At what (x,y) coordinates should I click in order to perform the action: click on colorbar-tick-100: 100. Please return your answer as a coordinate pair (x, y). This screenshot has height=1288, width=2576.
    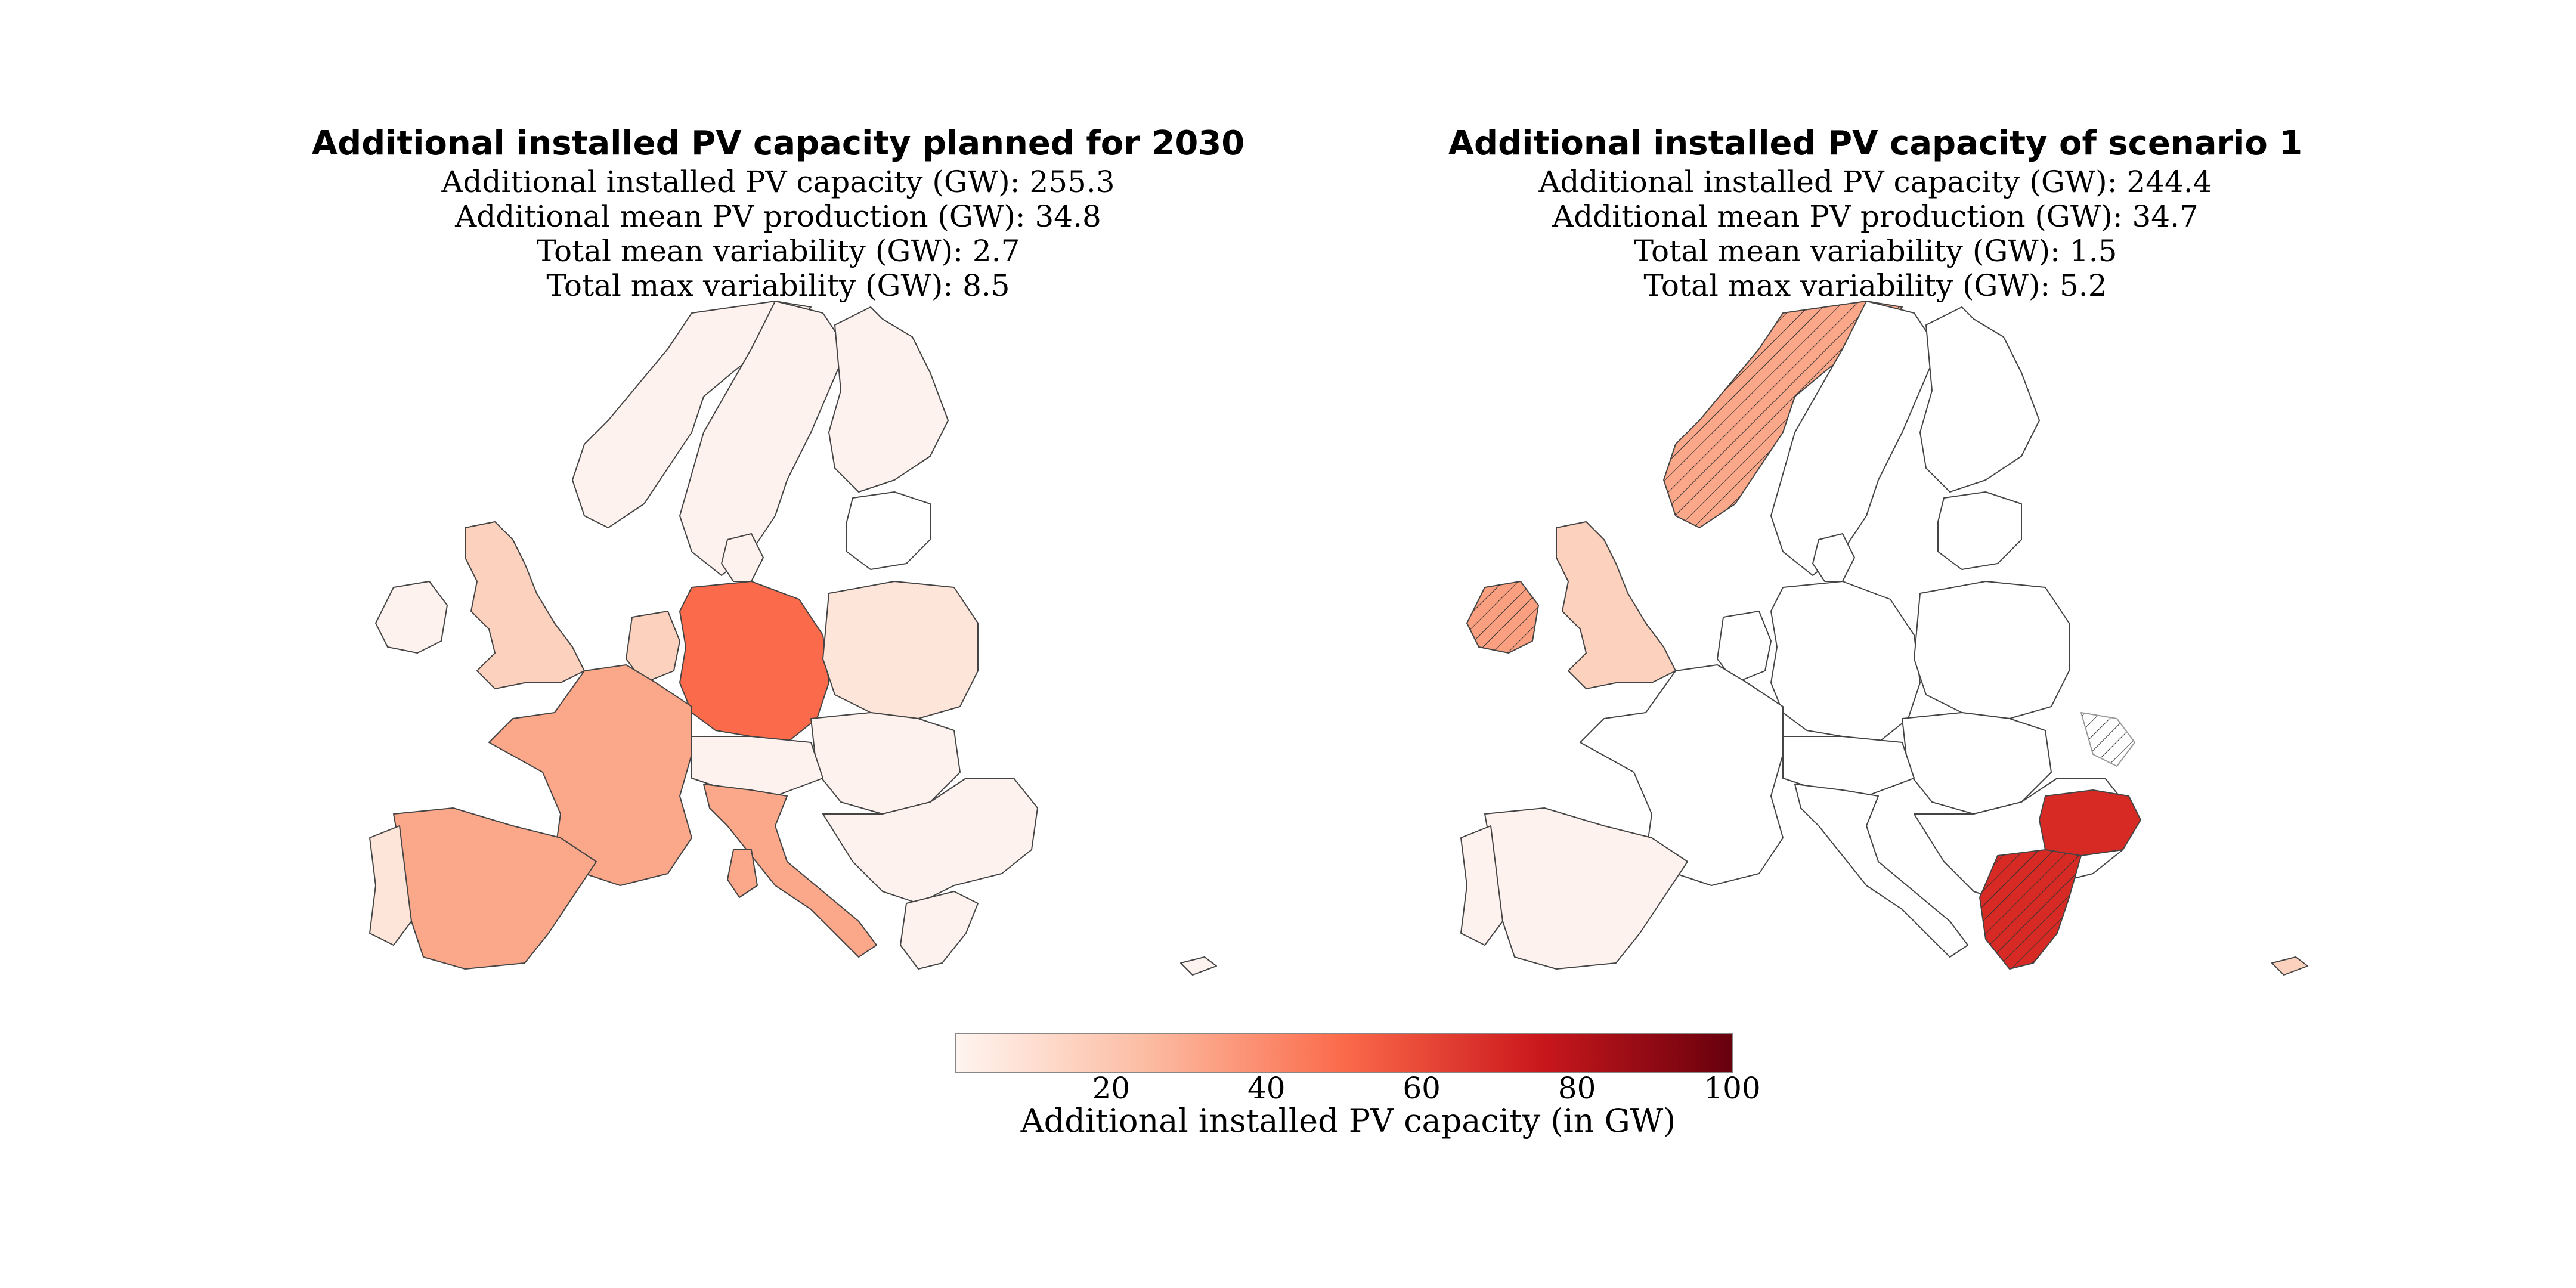
    Looking at the image, I should click on (1733, 1088).